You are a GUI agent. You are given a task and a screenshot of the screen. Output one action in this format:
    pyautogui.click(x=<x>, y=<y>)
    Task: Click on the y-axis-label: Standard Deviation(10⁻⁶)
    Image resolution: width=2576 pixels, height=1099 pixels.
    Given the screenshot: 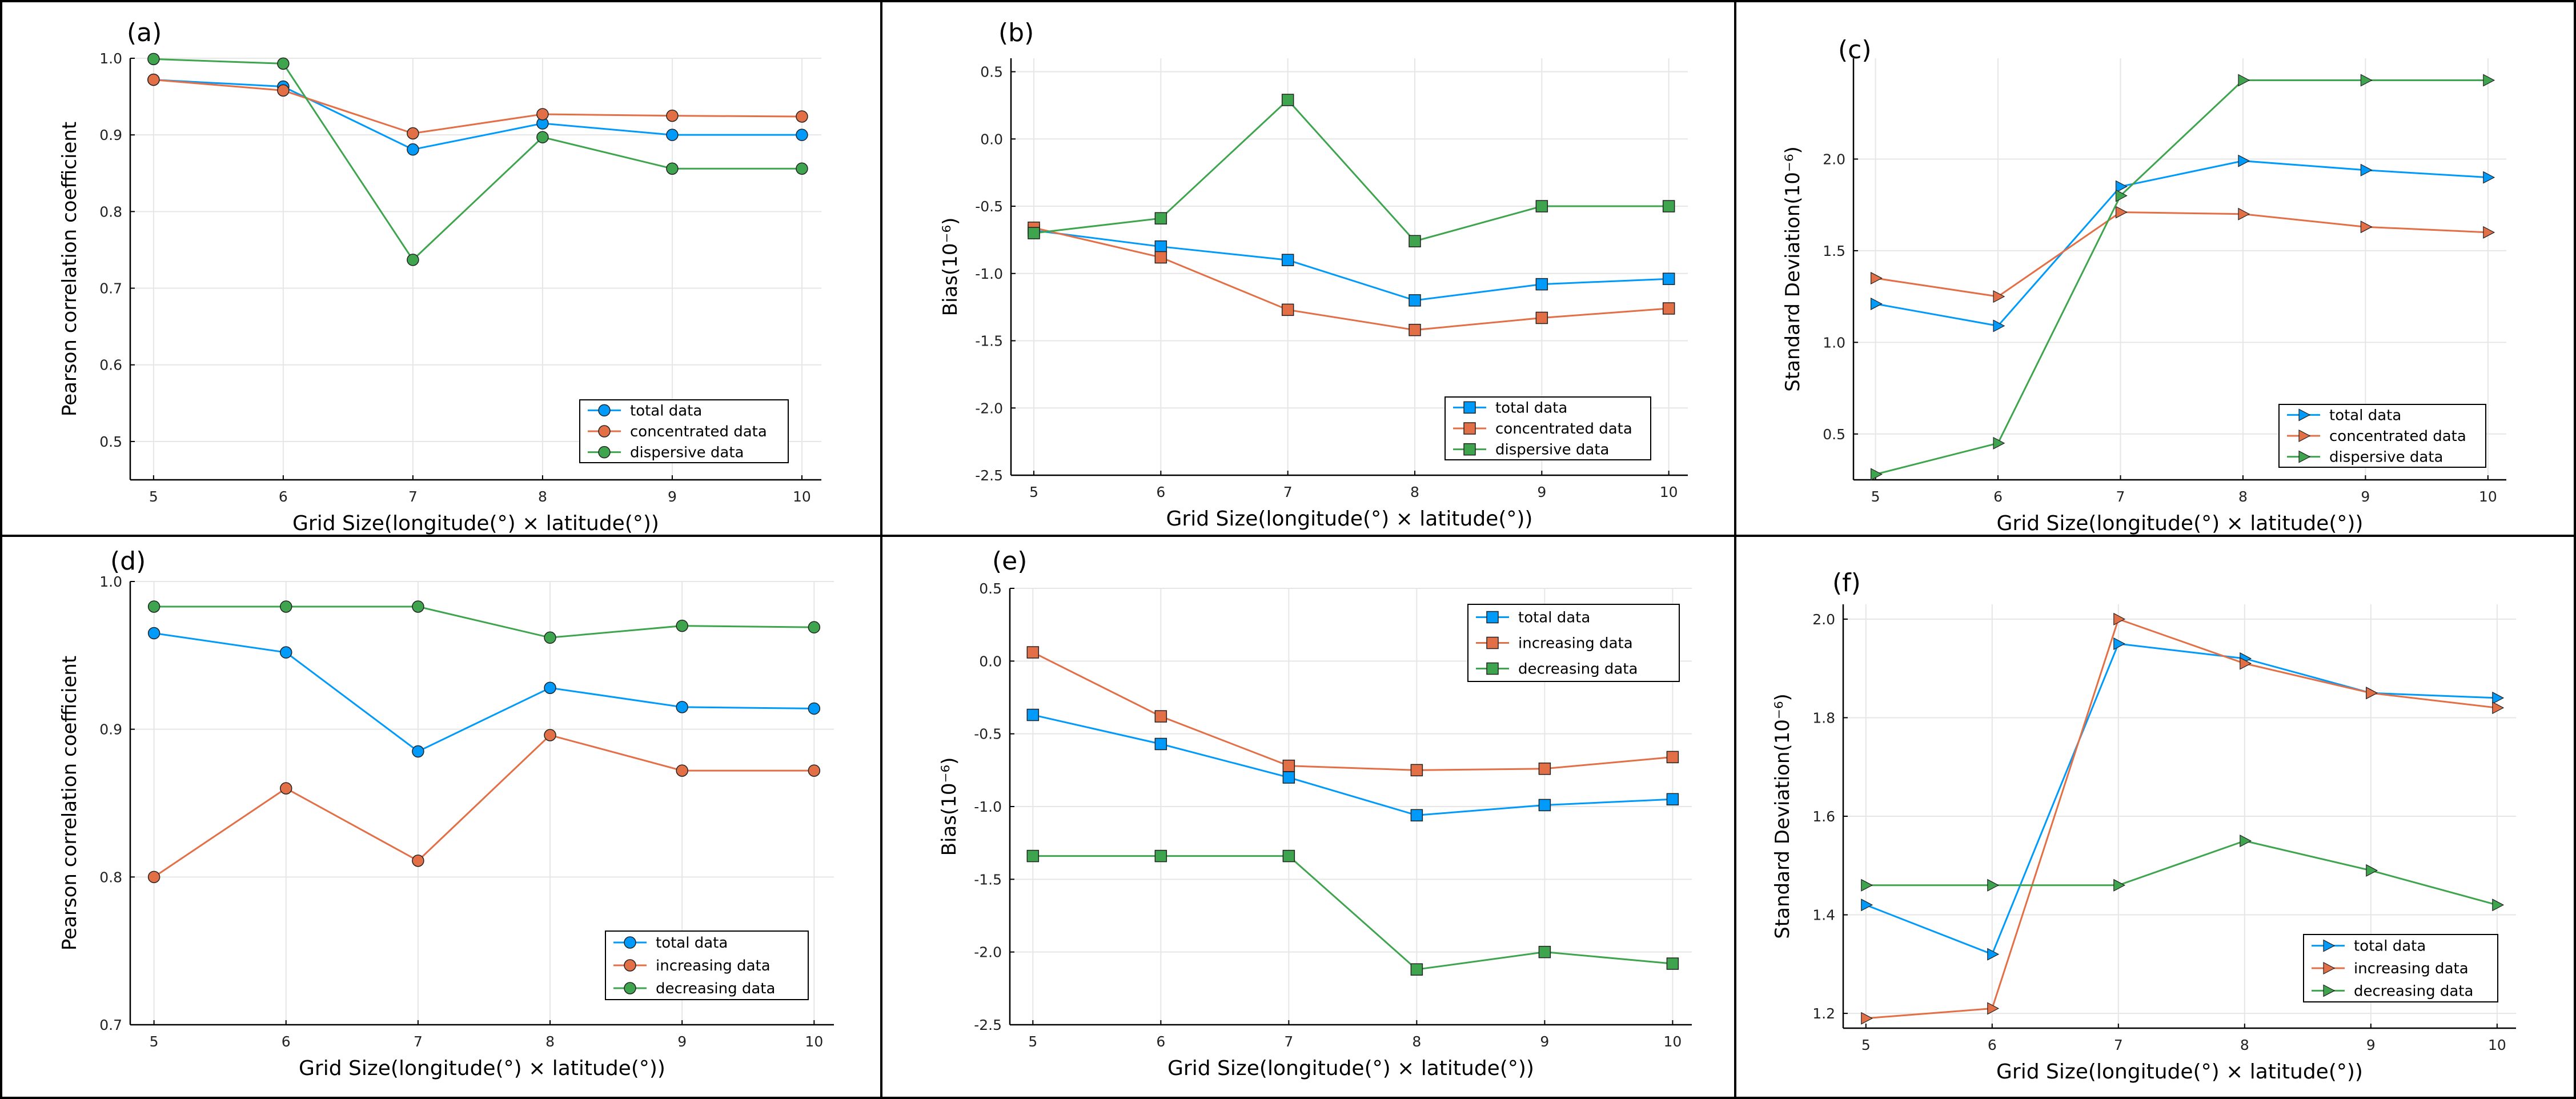 What is the action you would take?
    pyautogui.click(x=1792, y=268)
    